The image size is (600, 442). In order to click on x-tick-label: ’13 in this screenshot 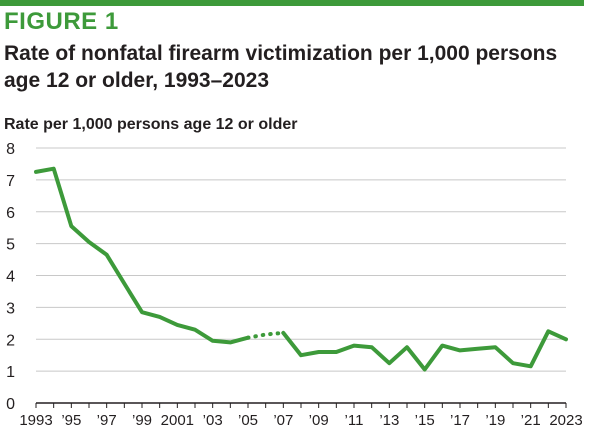, I will do `click(389, 420)`.